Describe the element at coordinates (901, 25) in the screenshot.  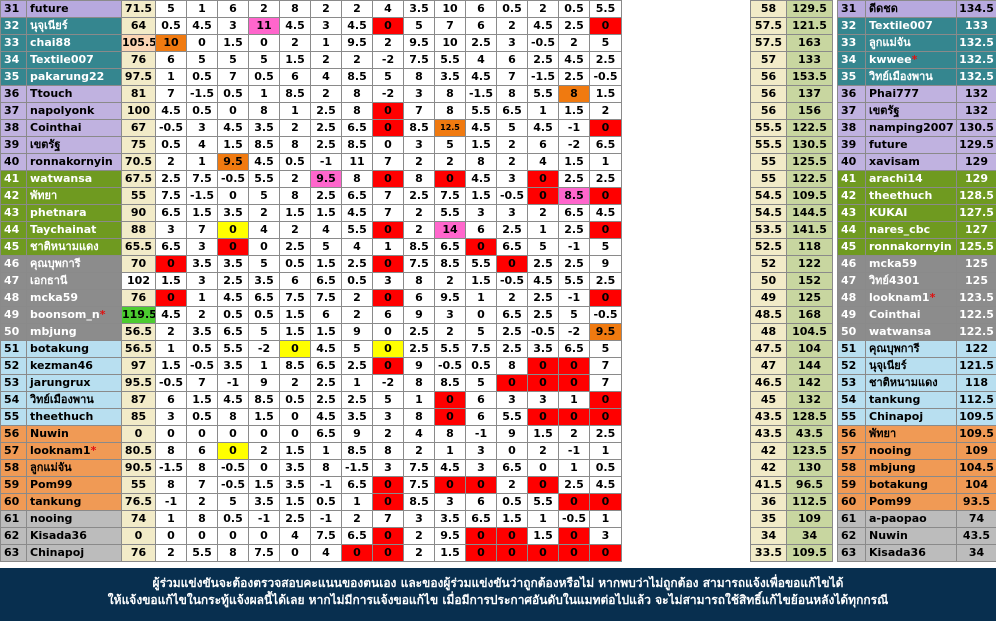
I see `name-text: Textile007` at that location.